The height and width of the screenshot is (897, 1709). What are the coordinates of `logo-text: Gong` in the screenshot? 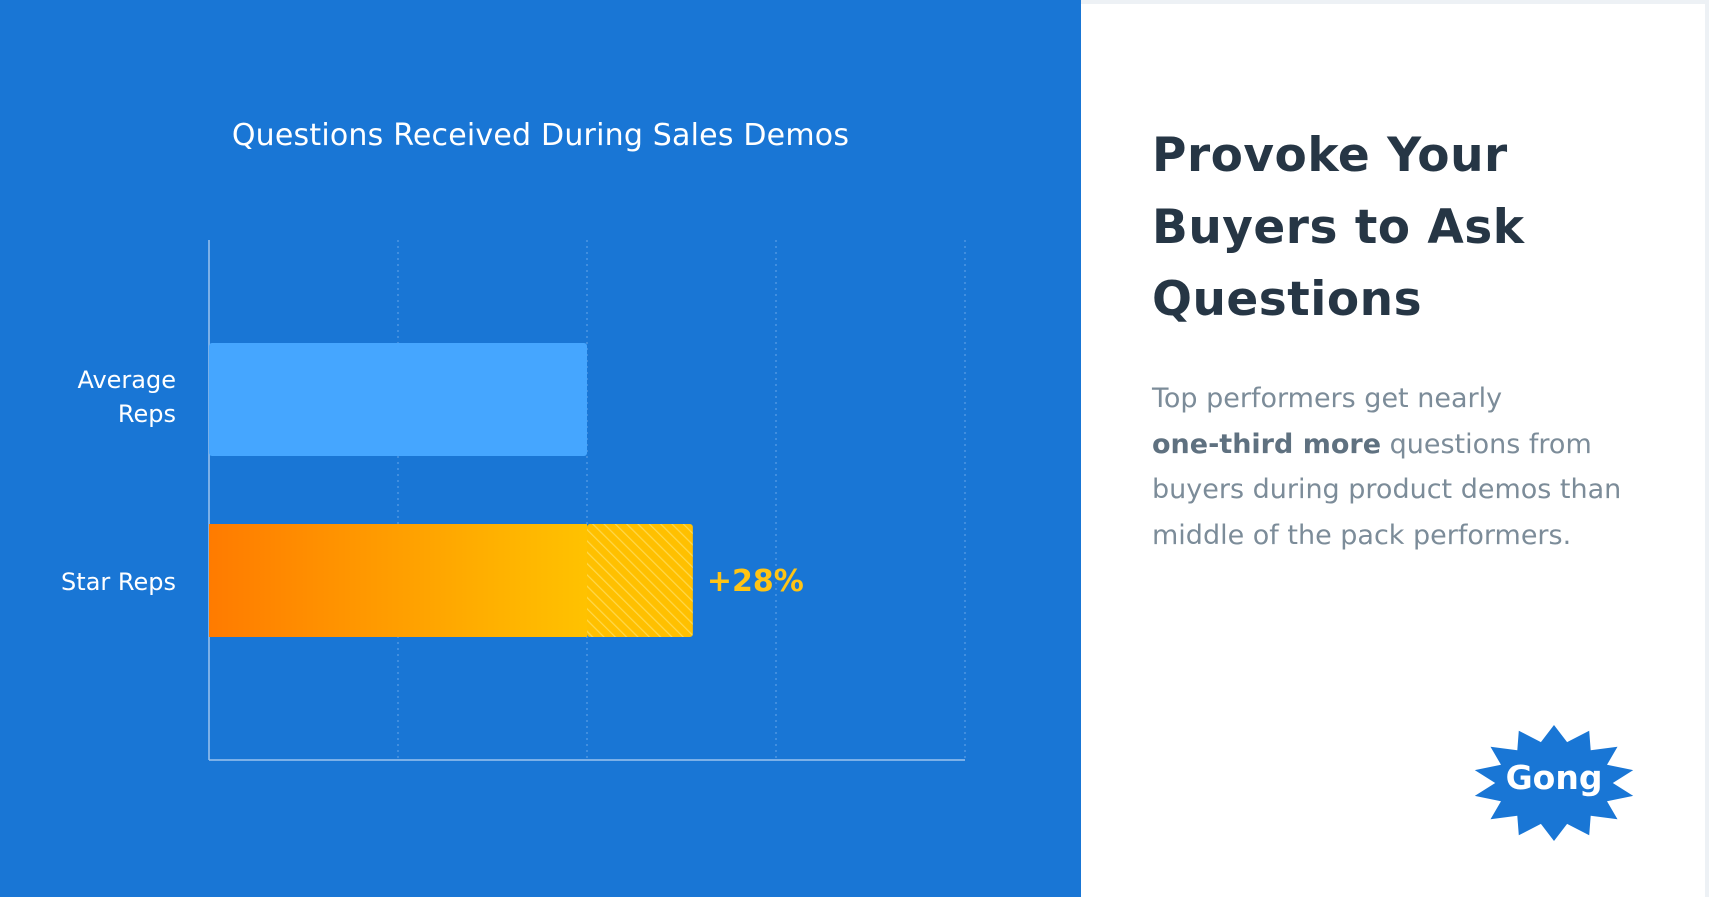 It's located at (1554, 777).